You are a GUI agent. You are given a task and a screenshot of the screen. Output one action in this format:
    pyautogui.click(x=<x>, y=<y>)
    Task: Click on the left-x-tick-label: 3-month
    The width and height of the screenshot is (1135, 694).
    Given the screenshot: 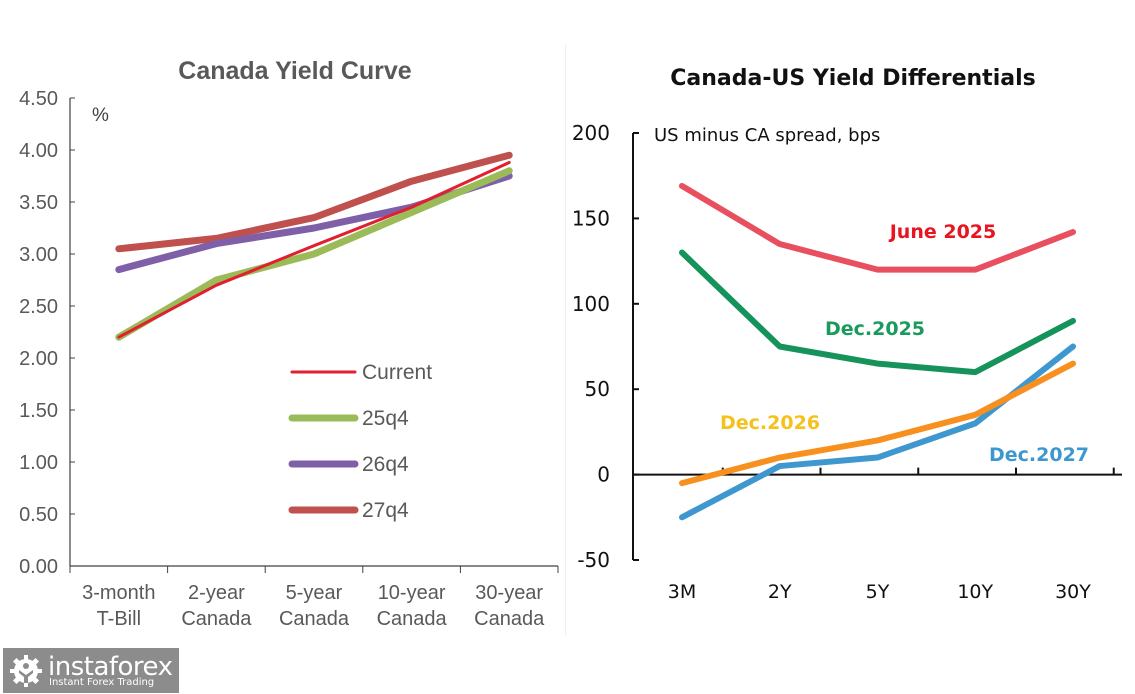 What is the action you would take?
    pyautogui.click(x=118, y=593)
    